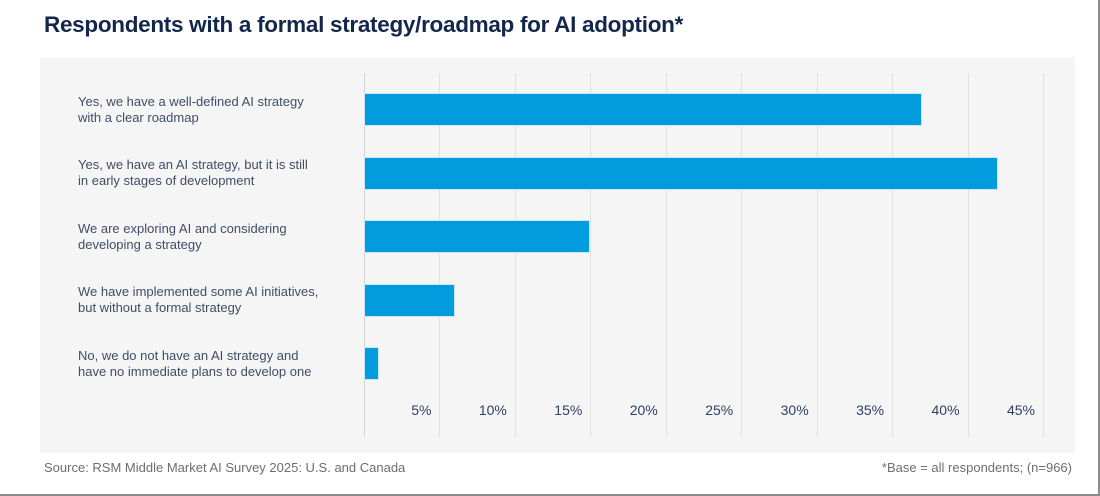  I want to click on base-note: *Base = all respondents; (n=966), so click(976, 467).